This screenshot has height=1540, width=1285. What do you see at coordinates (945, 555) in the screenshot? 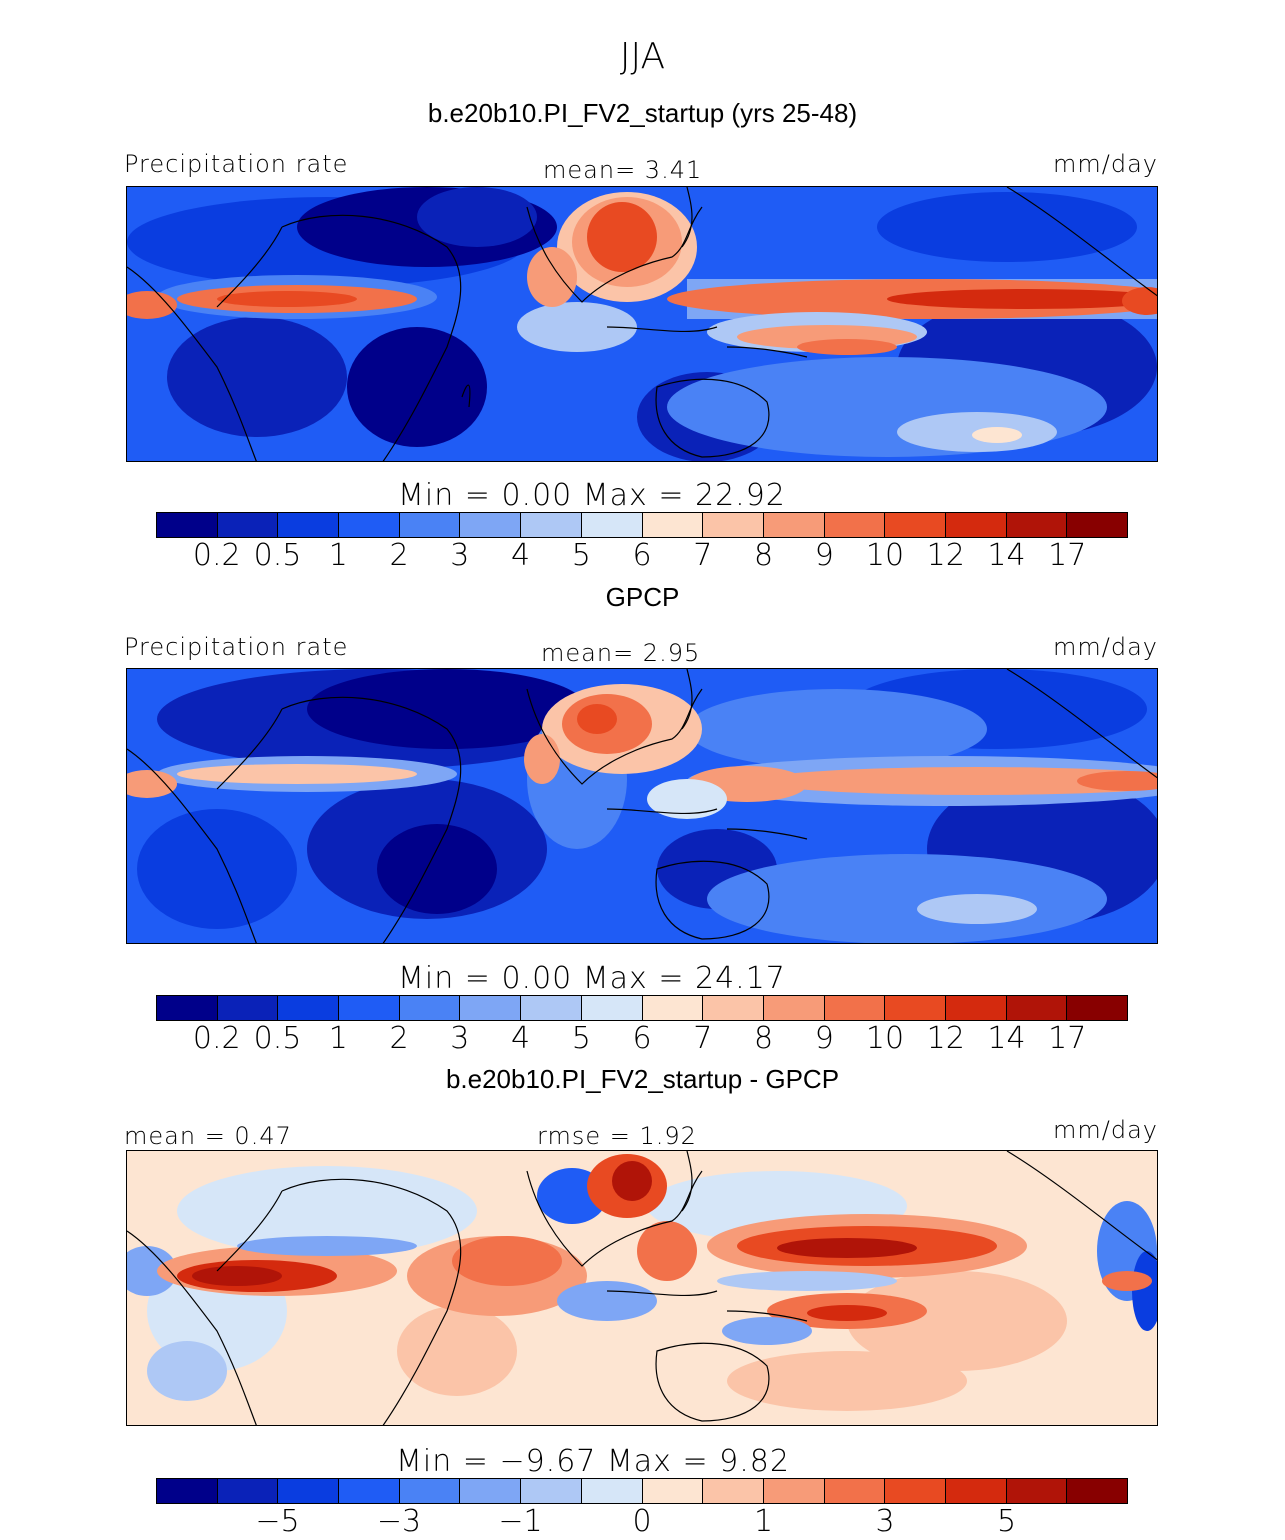
I see `colorbar-model-tick-label: 12` at bounding box center [945, 555].